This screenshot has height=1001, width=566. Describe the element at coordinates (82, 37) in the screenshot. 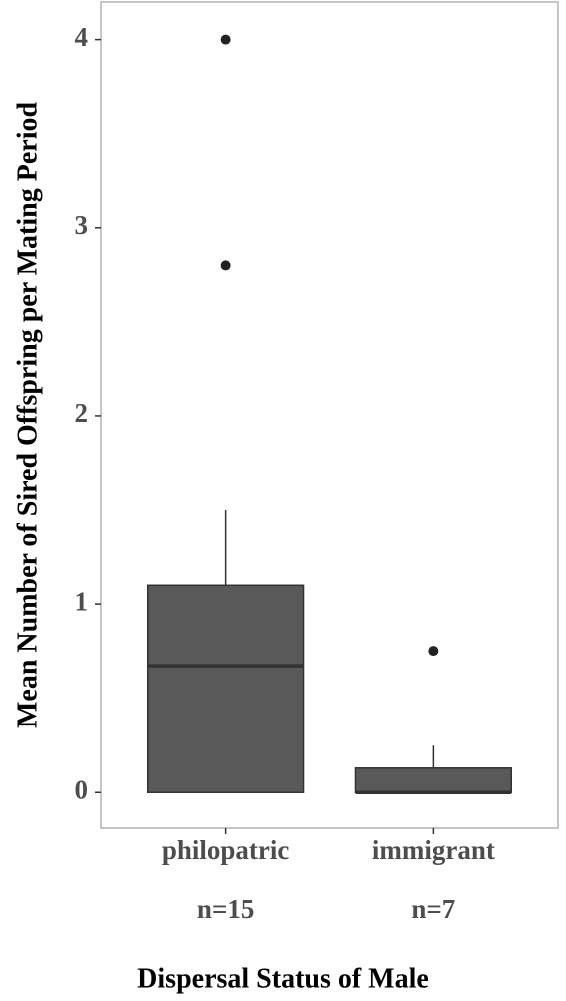

I see `y-tick-label: 4` at that location.